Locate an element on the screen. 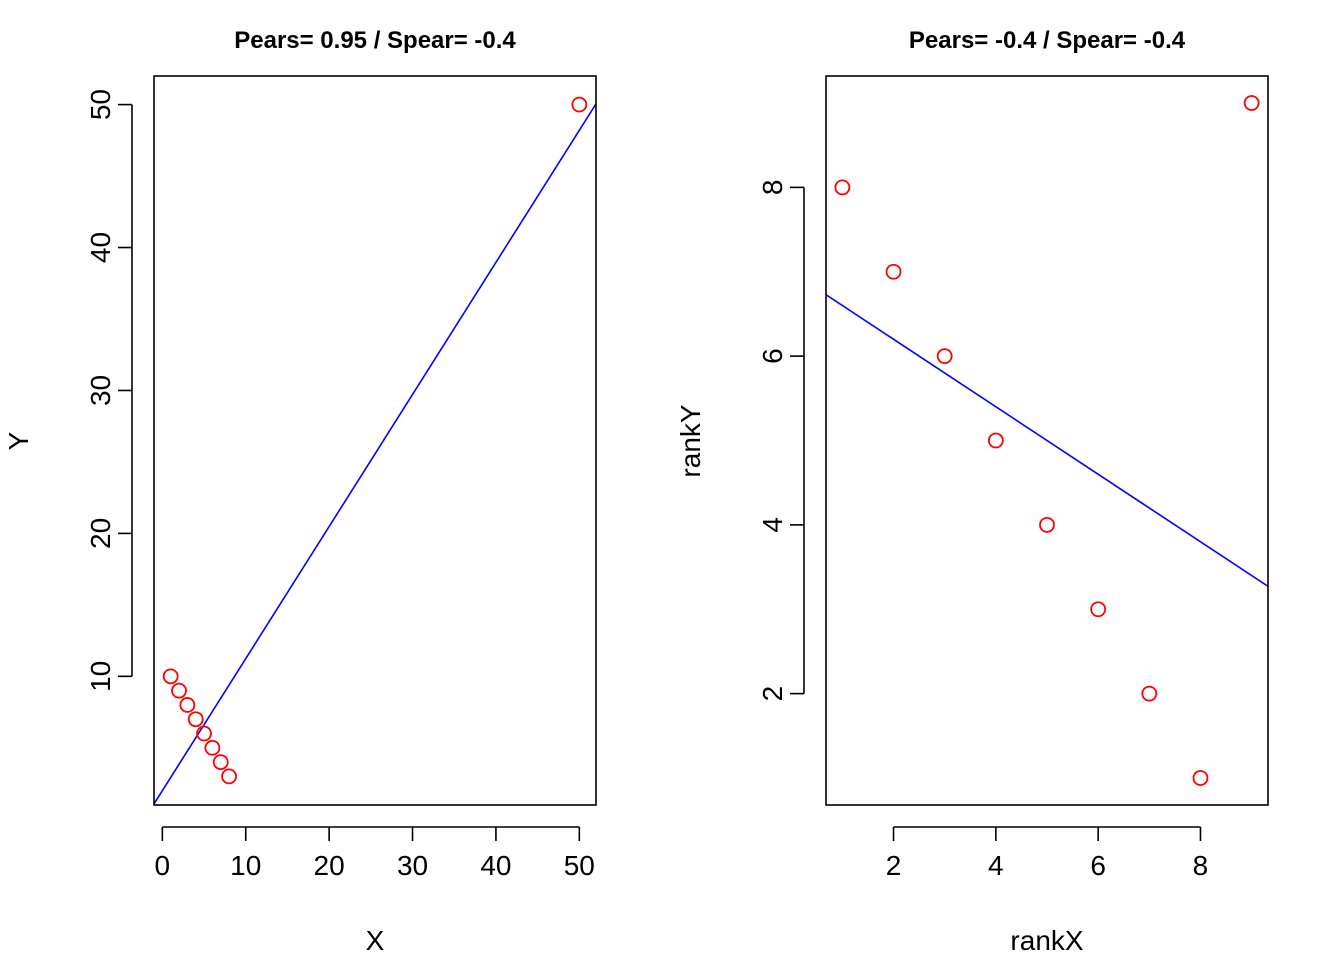 The image size is (1344, 960). x-tick-label: 0 is located at coordinates (163, 865).